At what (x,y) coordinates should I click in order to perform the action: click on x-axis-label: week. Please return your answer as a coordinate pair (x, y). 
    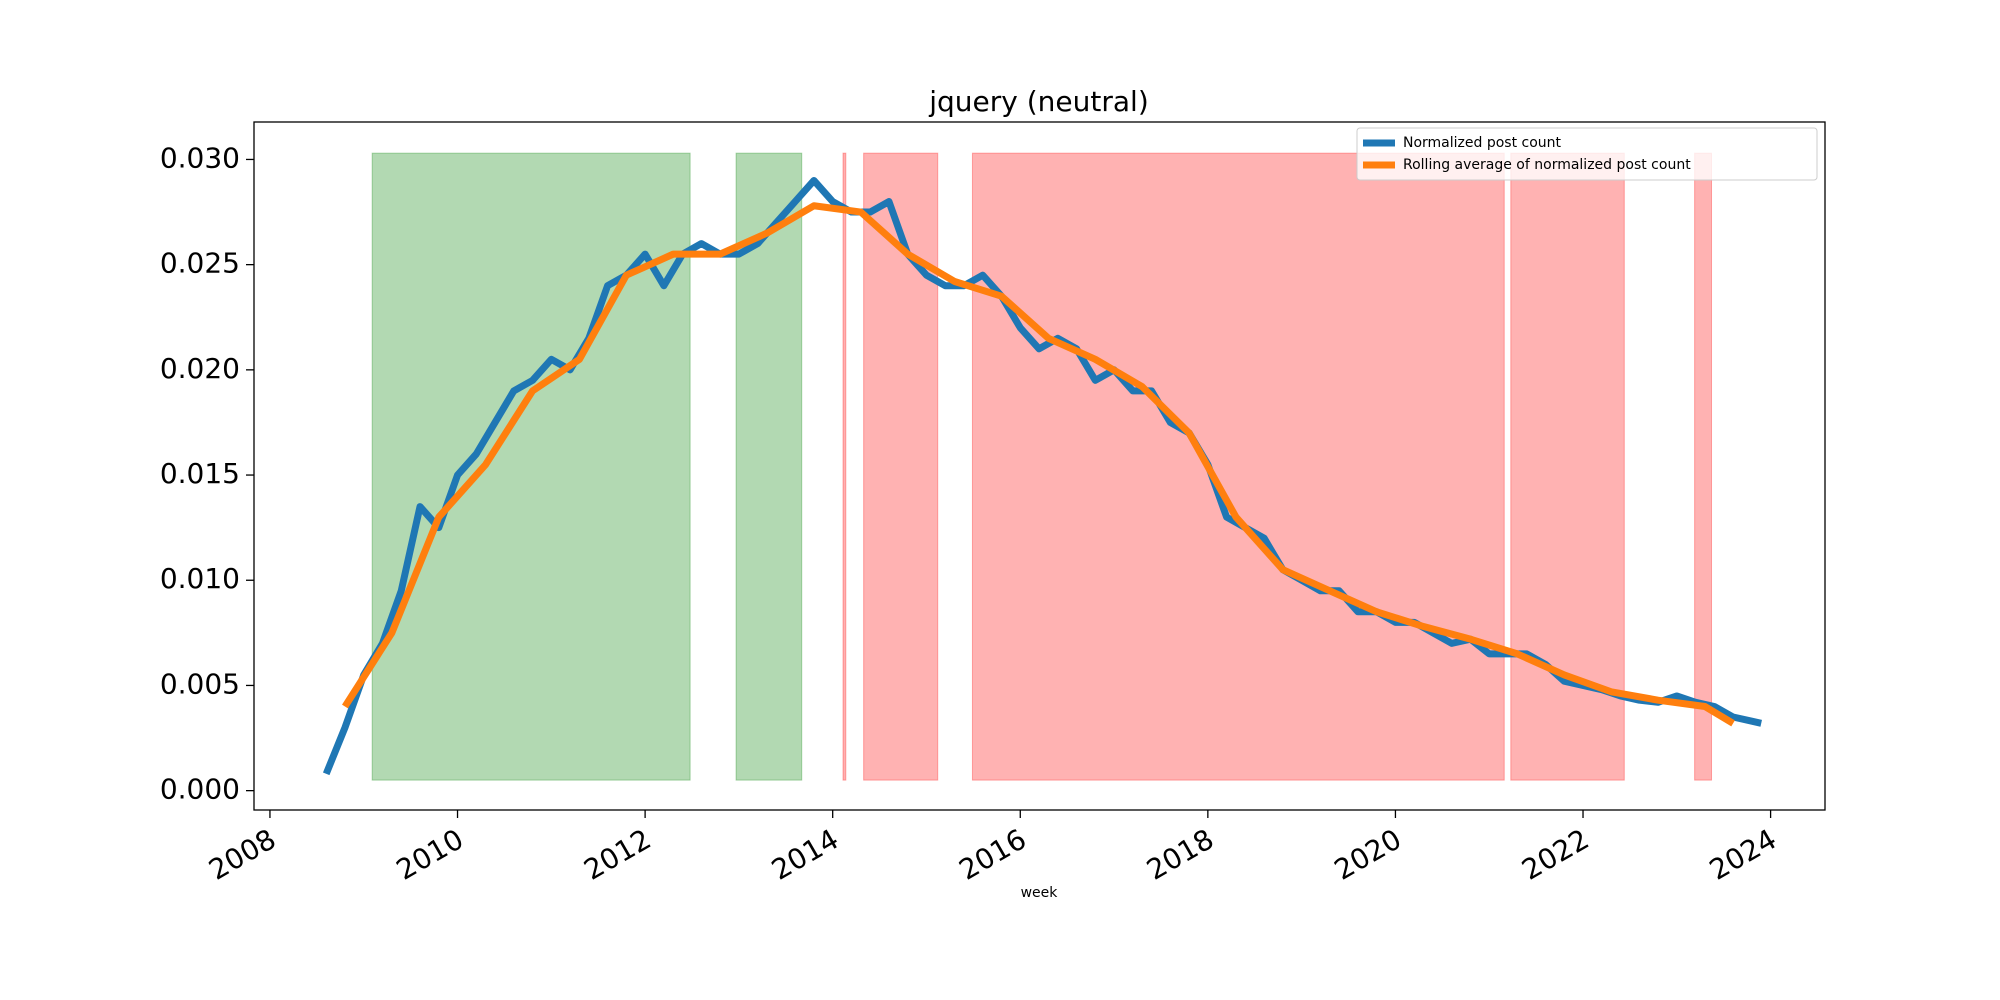
    Looking at the image, I should click on (1040, 893).